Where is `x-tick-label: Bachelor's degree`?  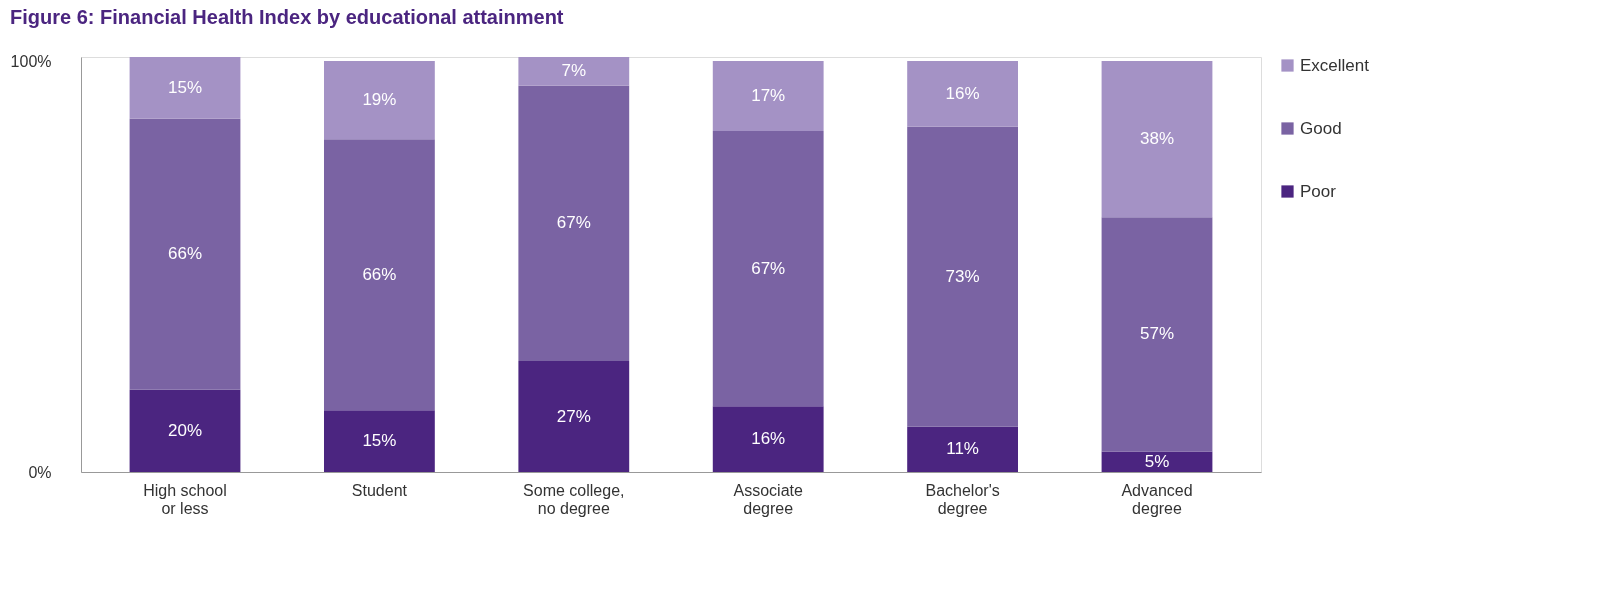 x-tick-label: Bachelor's degree is located at coordinates (962, 499).